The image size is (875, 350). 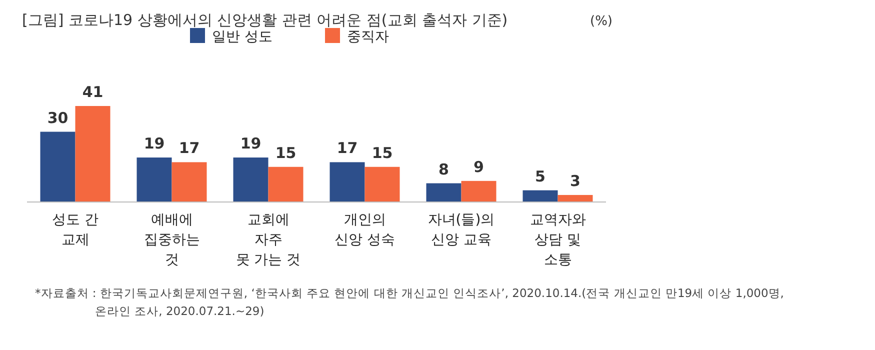 I want to click on data-label: 41, so click(x=93, y=92).